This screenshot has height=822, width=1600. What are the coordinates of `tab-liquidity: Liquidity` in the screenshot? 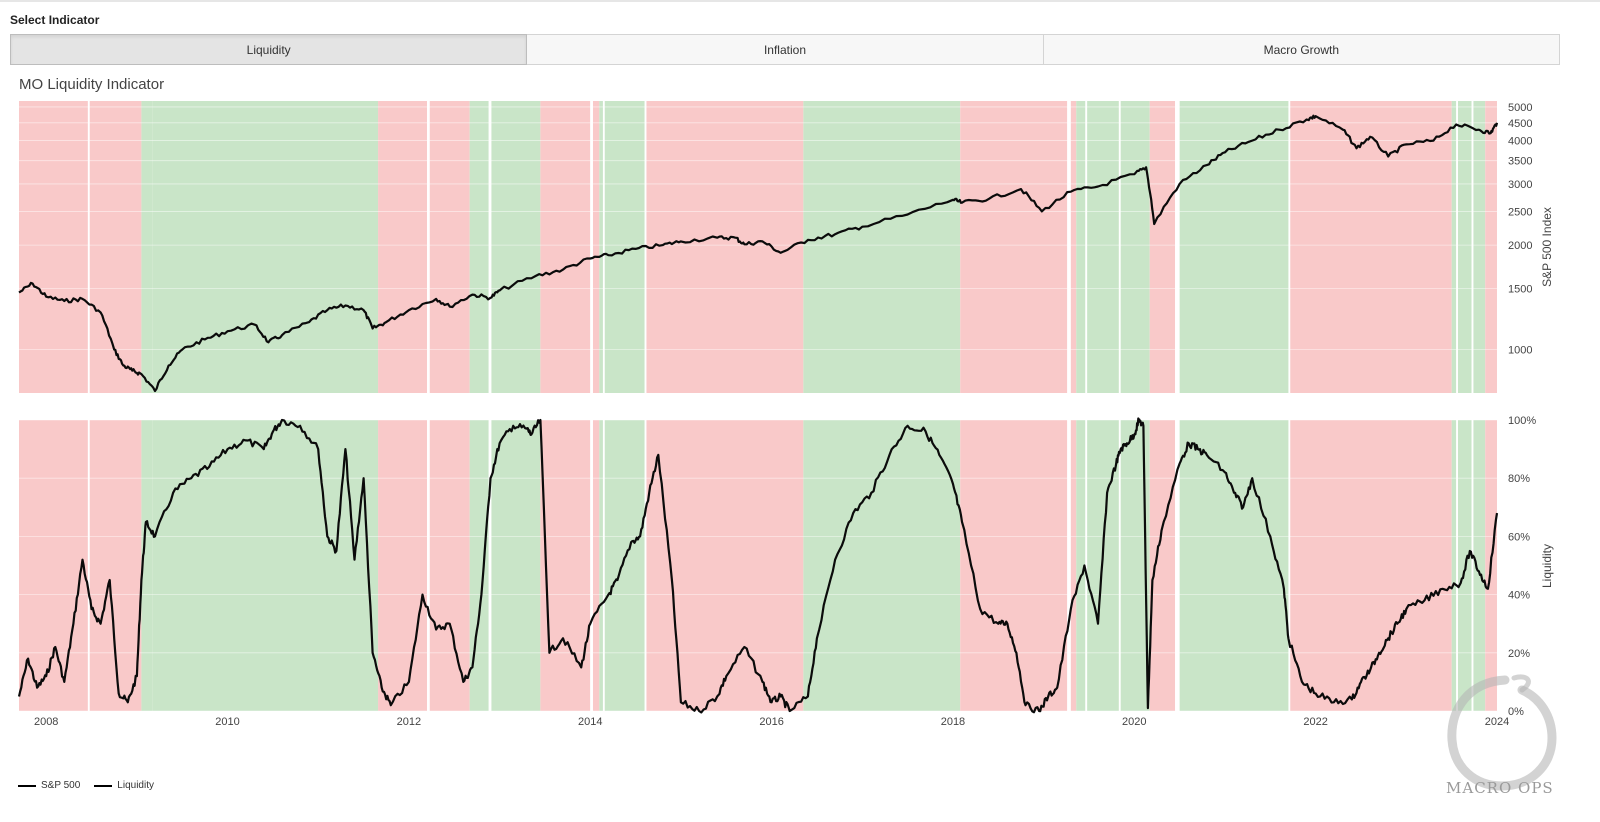 It's located at (269, 49).